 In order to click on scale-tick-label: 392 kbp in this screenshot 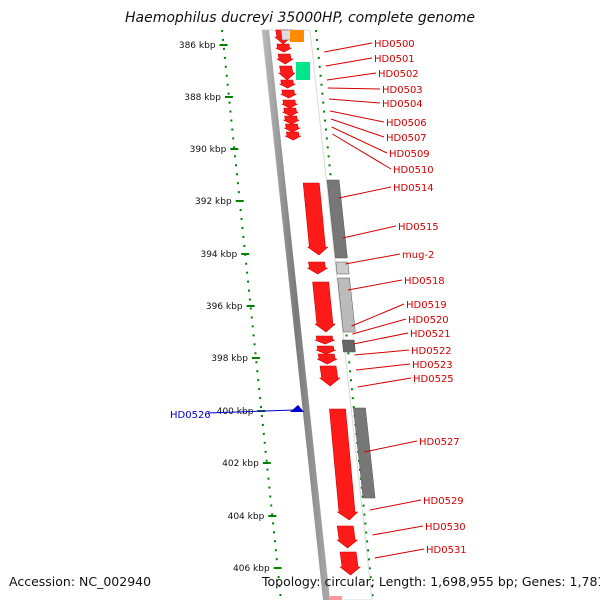, I will do `click(213, 202)`.